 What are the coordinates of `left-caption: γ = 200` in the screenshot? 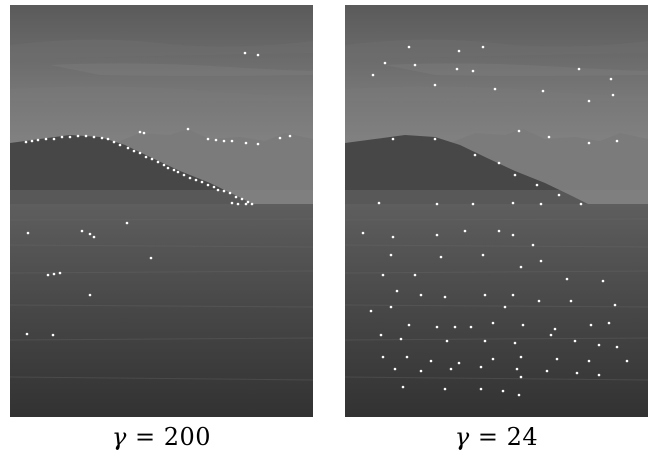 It's located at (161, 437).